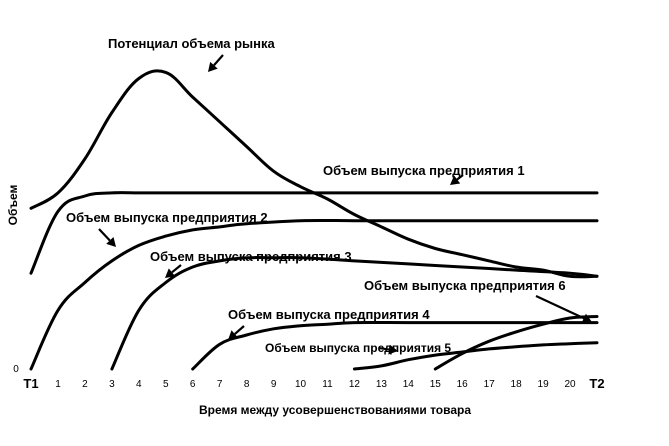  Describe the element at coordinates (58, 384) in the screenshot. I see `x-tick-label-1: 1` at that location.